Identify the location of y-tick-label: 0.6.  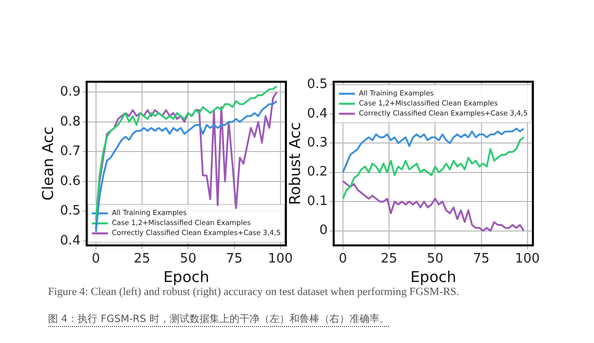
(70, 181).